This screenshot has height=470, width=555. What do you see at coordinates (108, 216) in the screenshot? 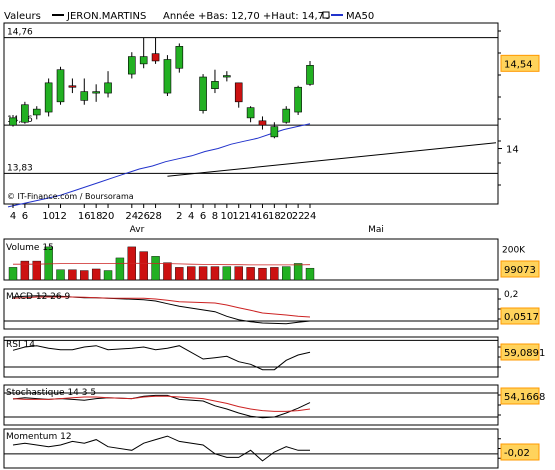
I see `x-tick-label: 20` at bounding box center [108, 216].